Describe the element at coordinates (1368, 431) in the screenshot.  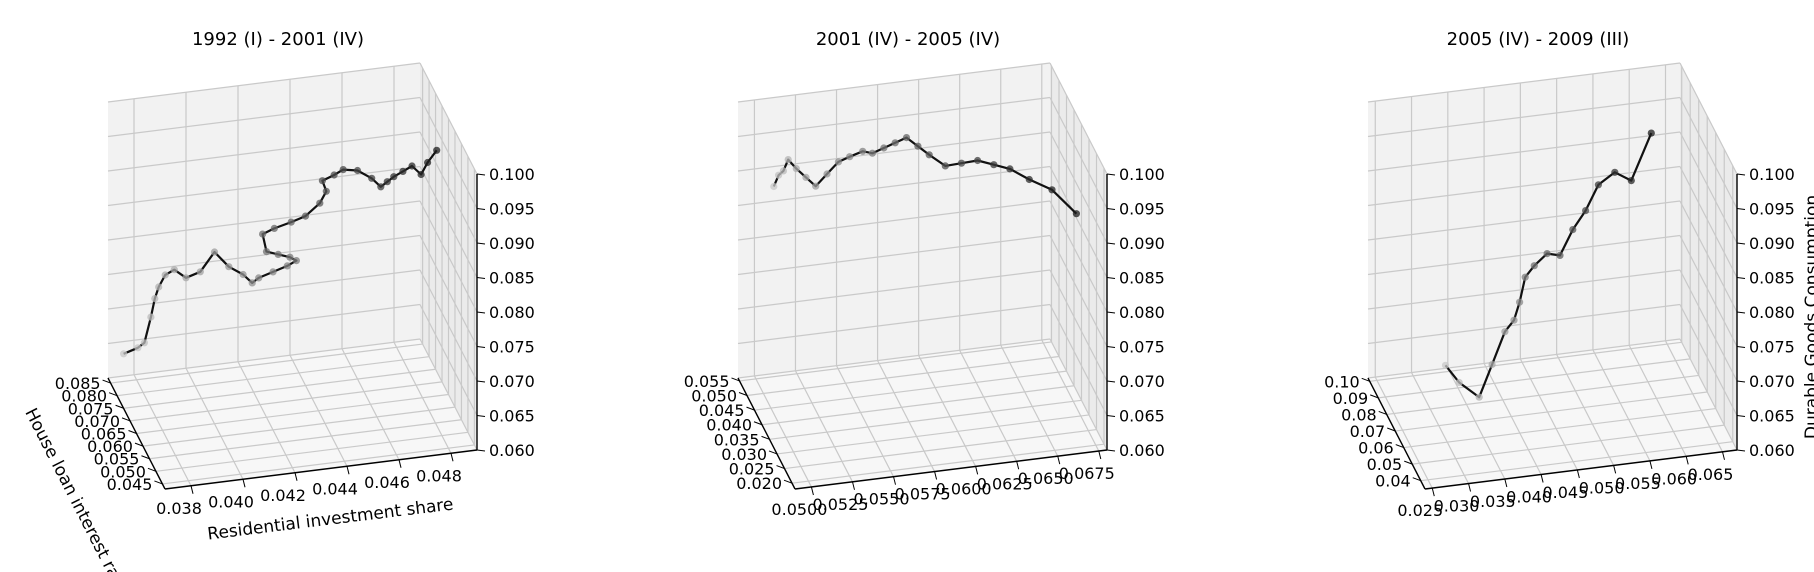
I see `y-tick-label: 0.07` at that location.